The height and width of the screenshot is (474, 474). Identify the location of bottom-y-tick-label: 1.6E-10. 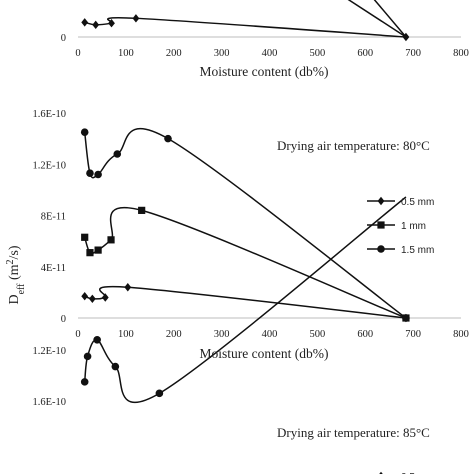
(49, 402).